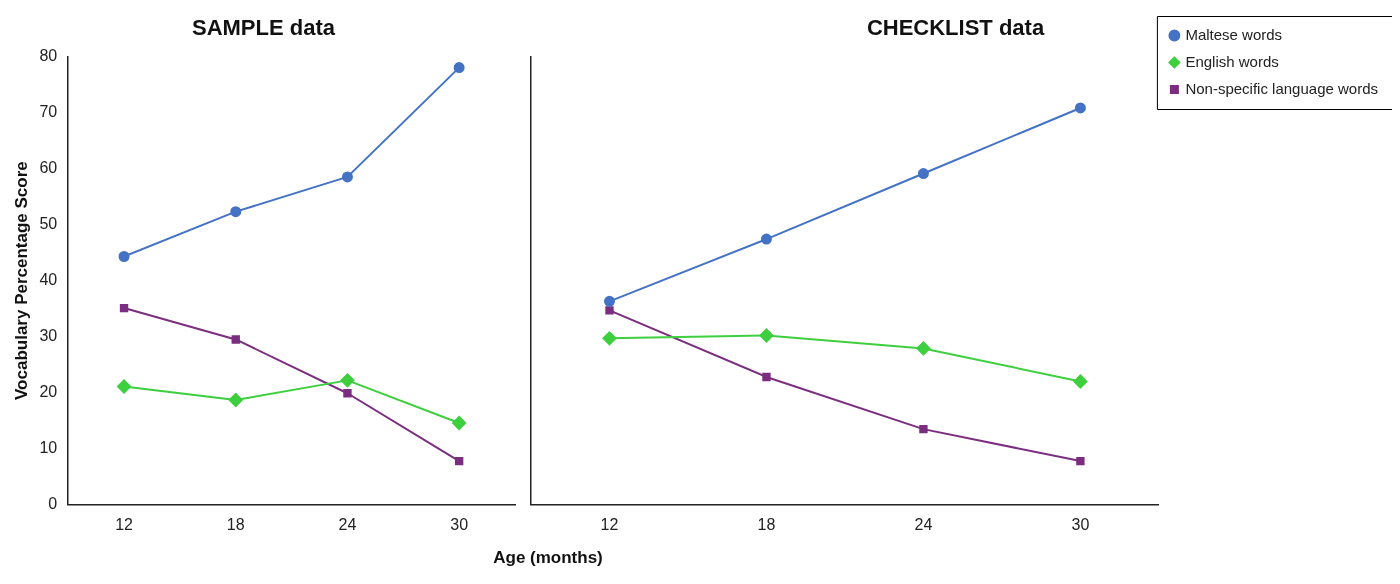 This screenshot has height=584, width=1400. I want to click on legend-label: English words, so click(1232, 61).